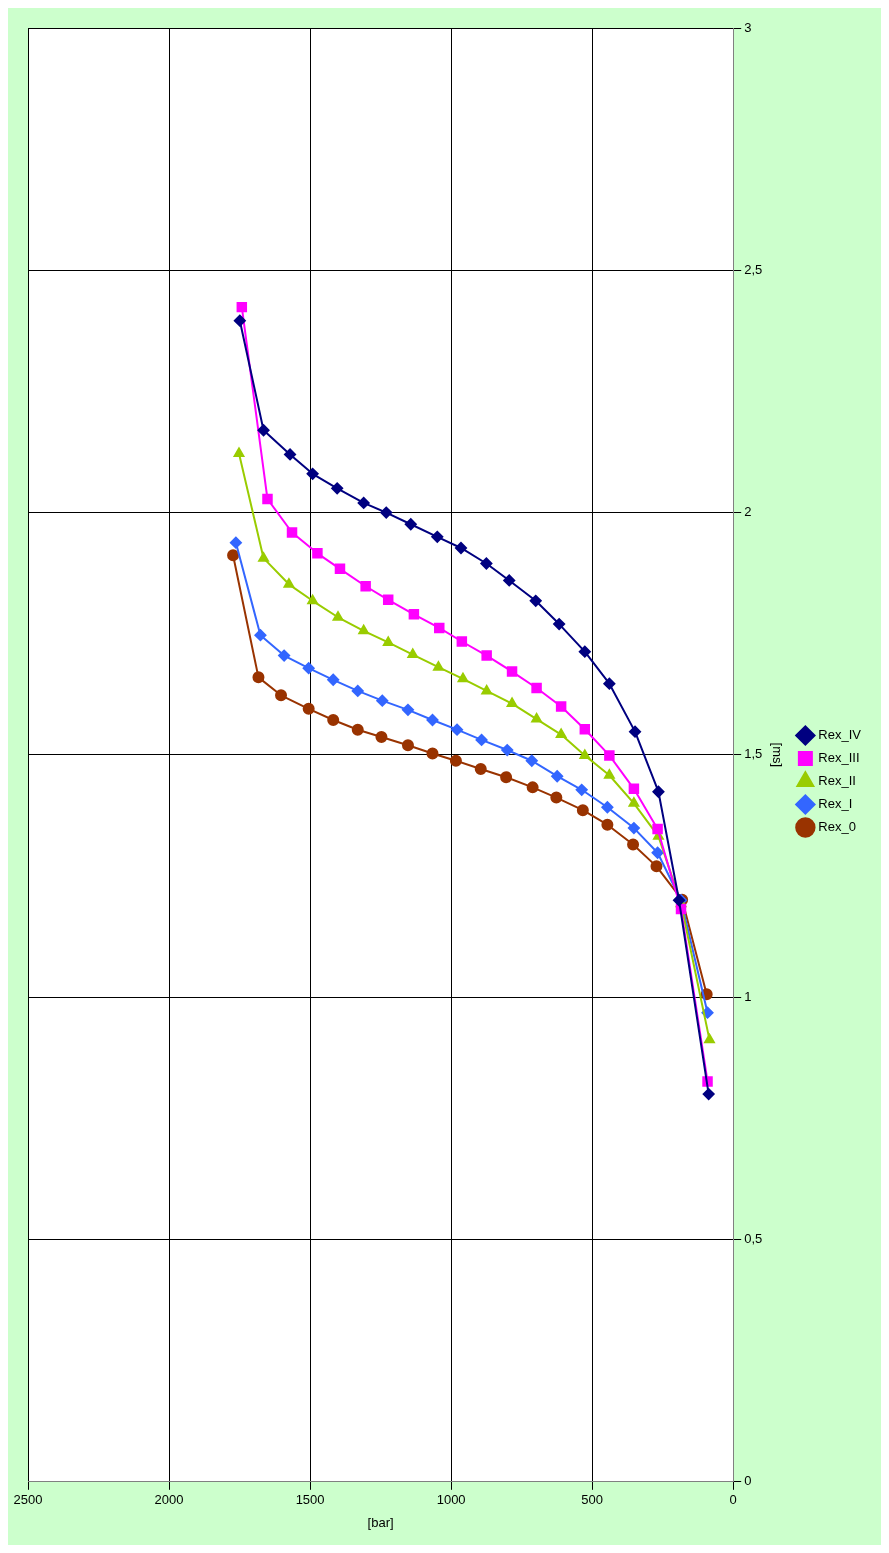 The height and width of the screenshot is (1553, 889). Describe the element at coordinates (310, 1500) in the screenshot. I see `x-tick-label: 1500` at that location.